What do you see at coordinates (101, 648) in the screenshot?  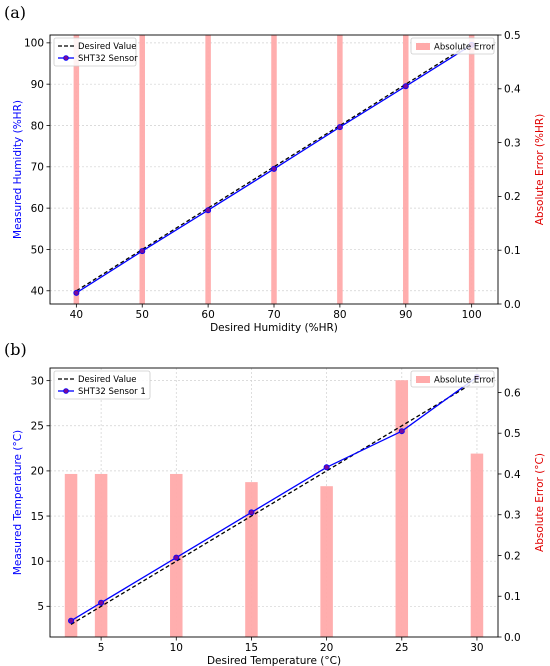 I see `x-tick-label: 5` at bounding box center [101, 648].